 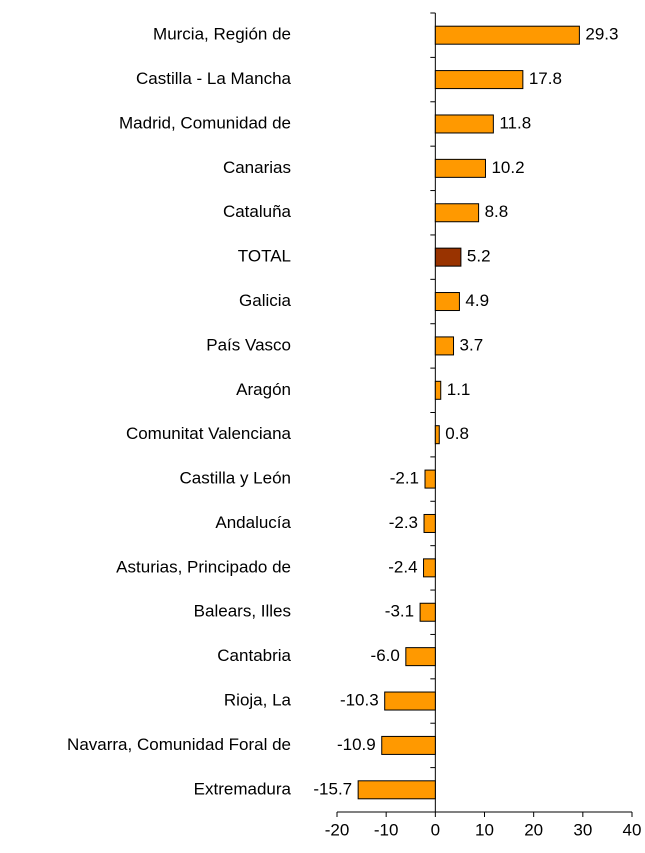 What do you see at coordinates (258, 700) in the screenshot?
I see `category-label: Rioja, La` at bounding box center [258, 700].